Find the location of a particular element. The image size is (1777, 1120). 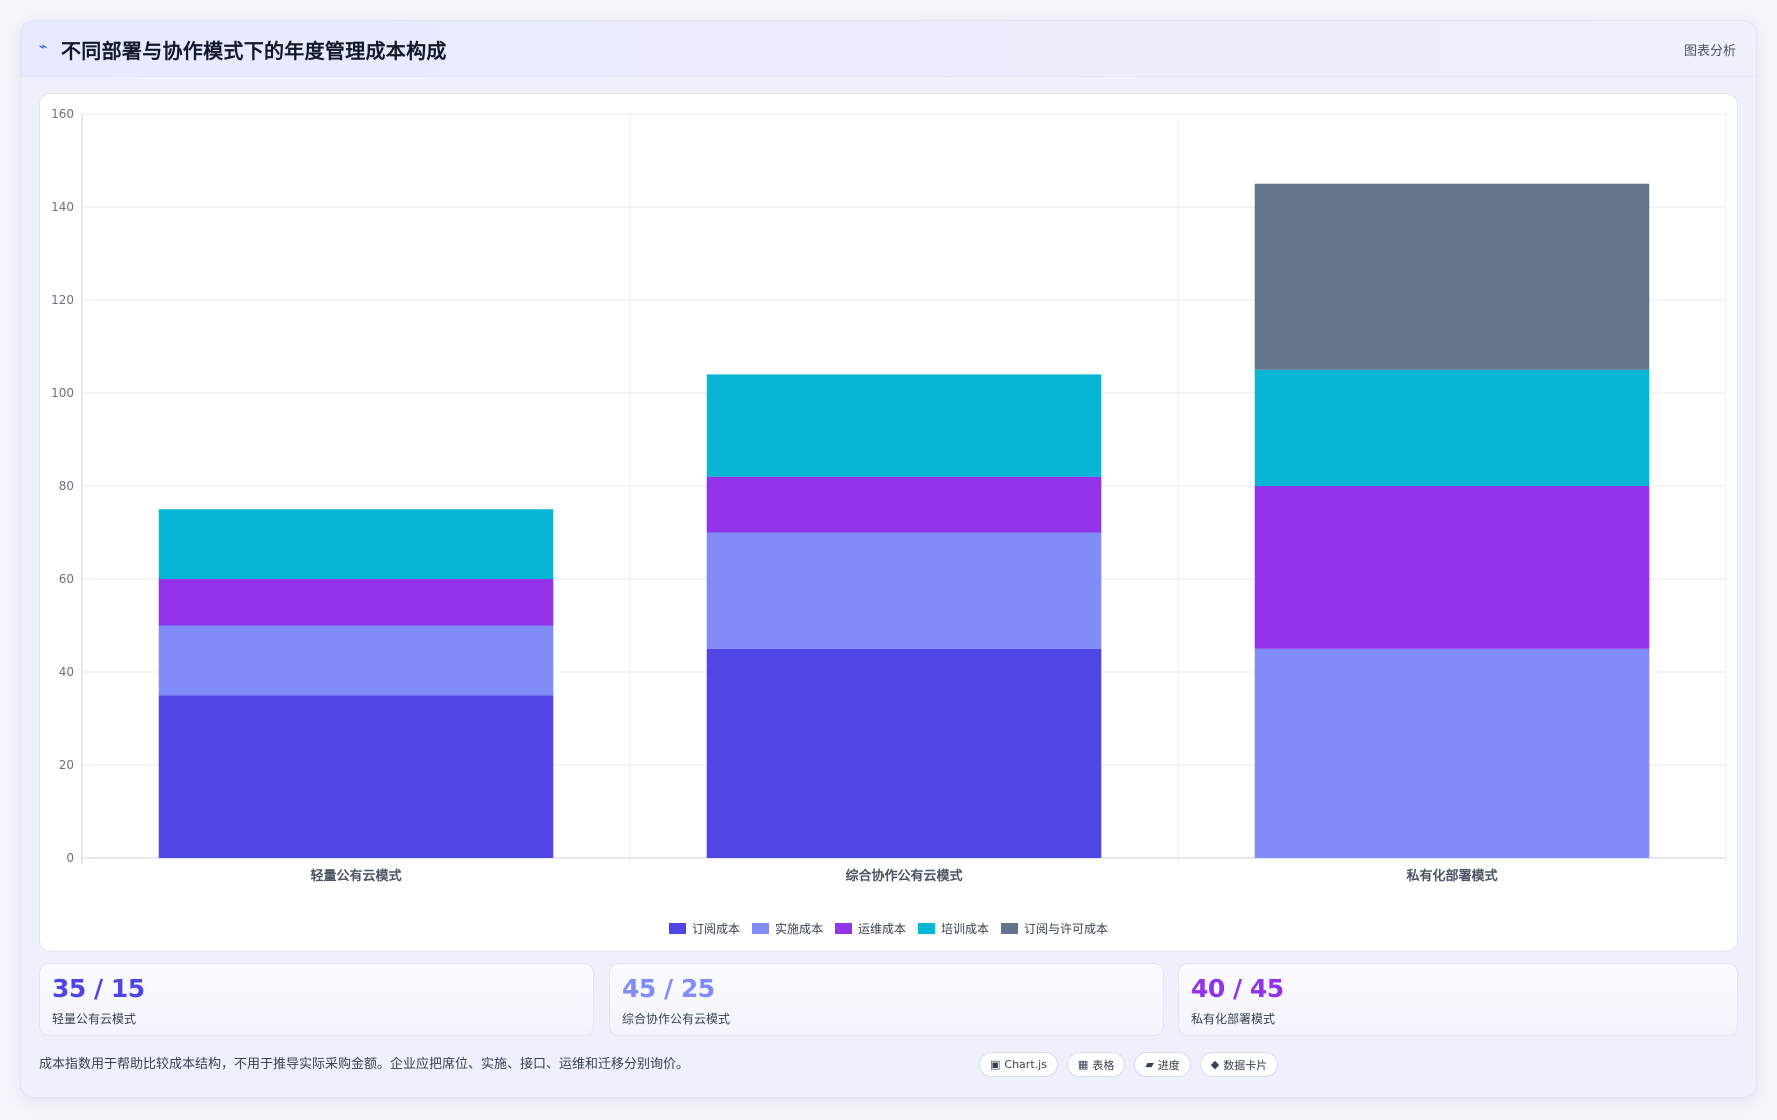

stat-value: 40 / 45 is located at coordinates (1237, 988).